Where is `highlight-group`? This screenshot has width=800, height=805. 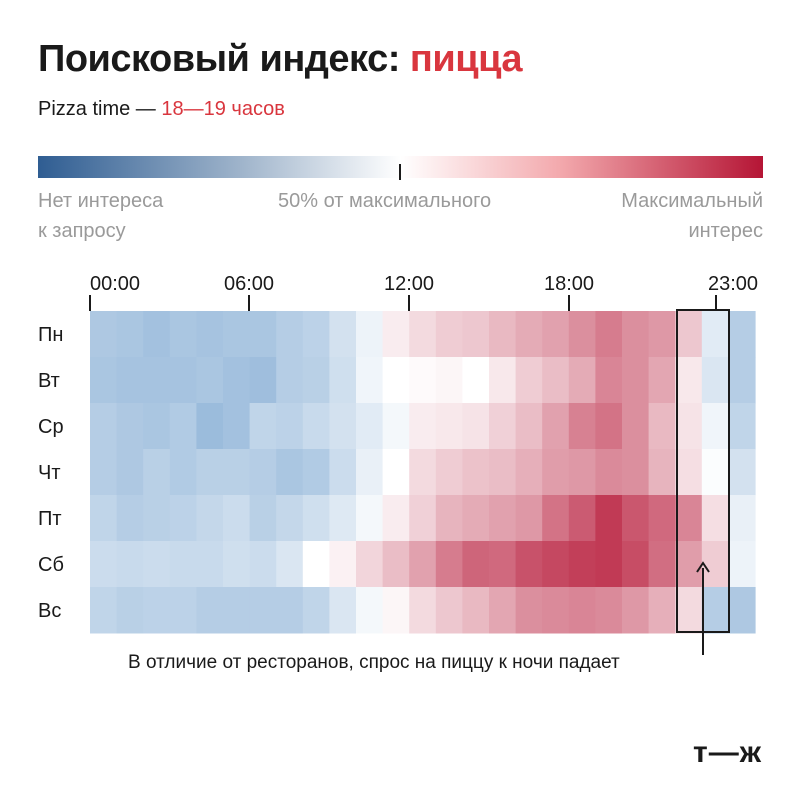
highlight-group is located at coordinates (703, 482).